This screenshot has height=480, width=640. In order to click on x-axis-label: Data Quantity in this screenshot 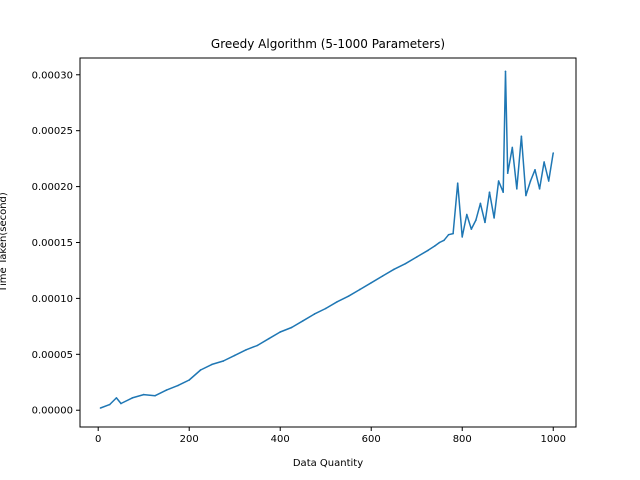, I will do `click(328, 463)`.